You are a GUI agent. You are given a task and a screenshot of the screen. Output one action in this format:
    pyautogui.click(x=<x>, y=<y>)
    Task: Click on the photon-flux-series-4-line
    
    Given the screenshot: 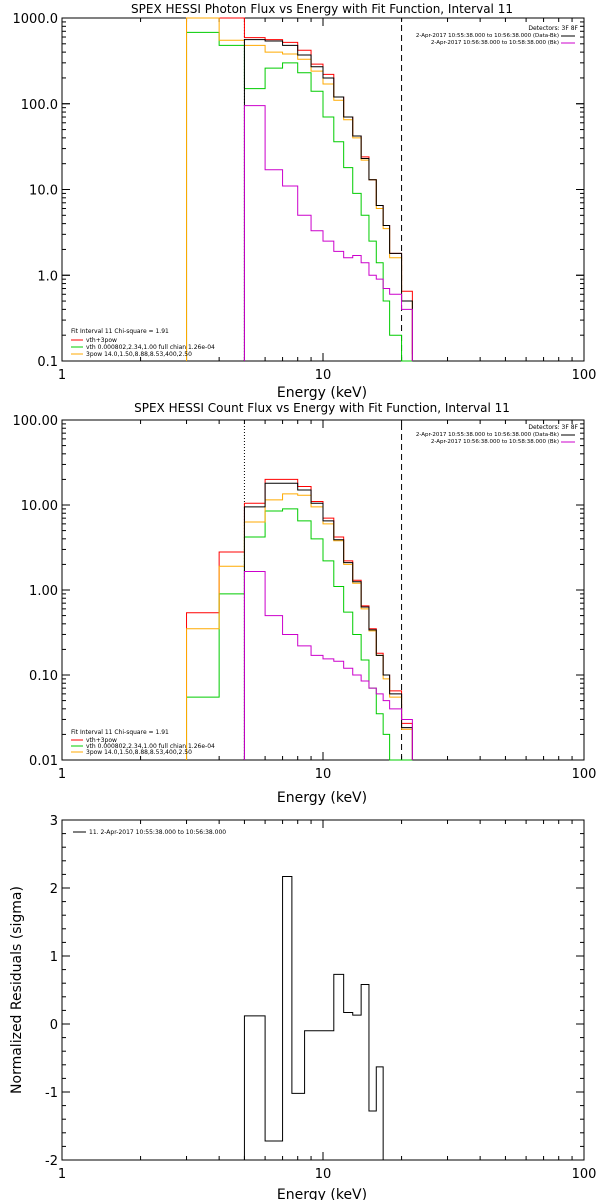 What is the action you would take?
    pyautogui.click(x=328, y=233)
    